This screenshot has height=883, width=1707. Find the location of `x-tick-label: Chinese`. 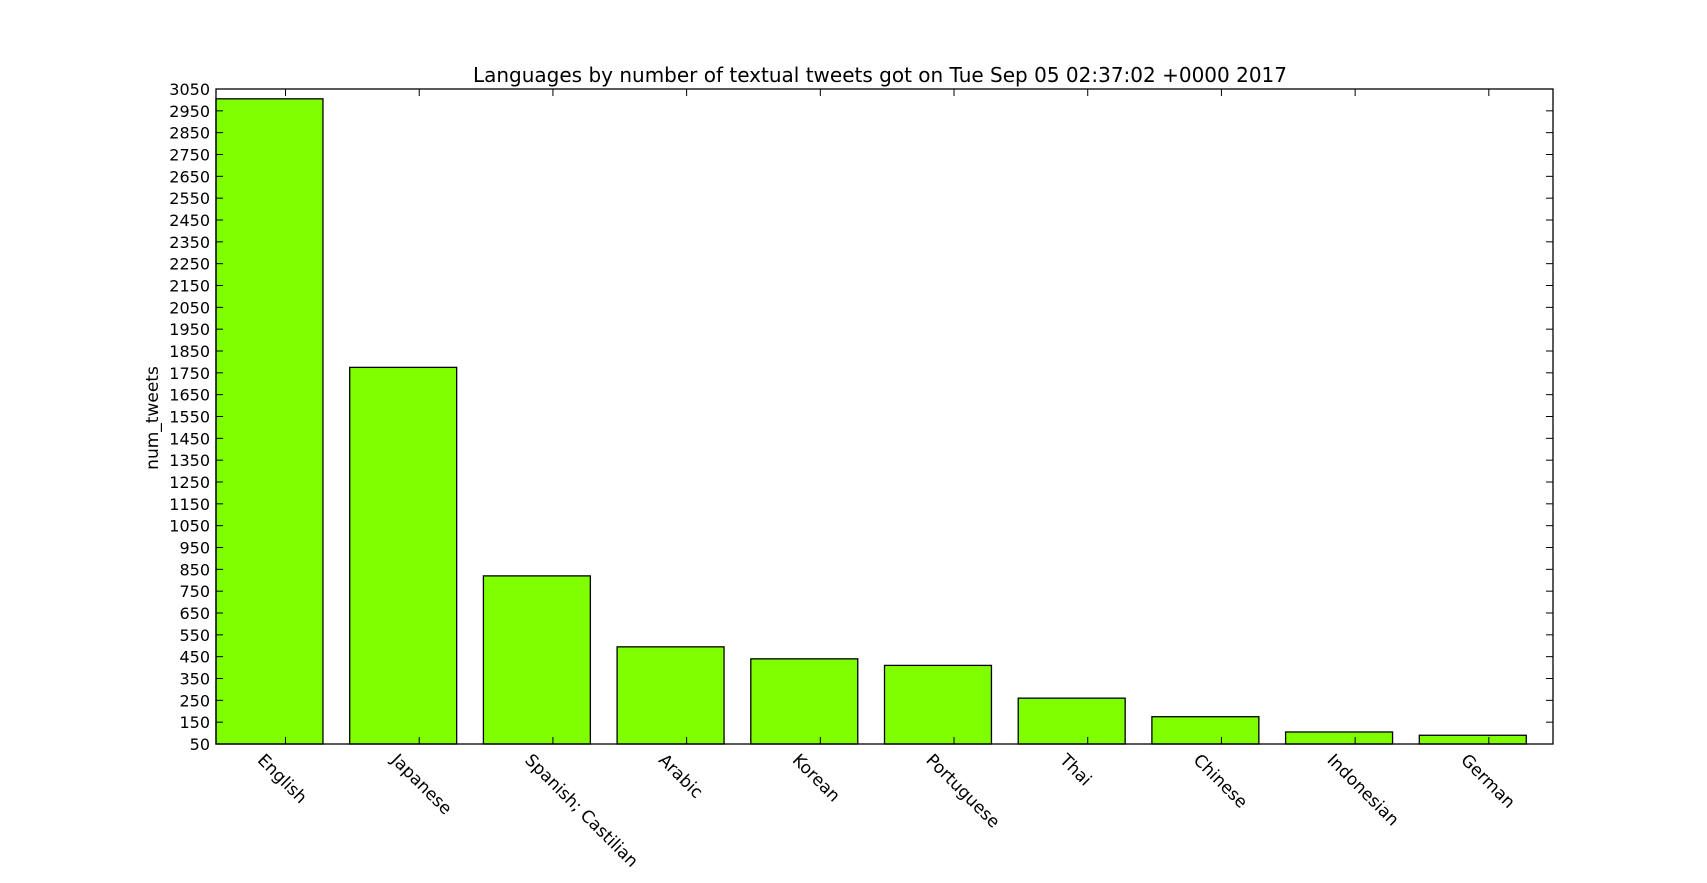

x-tick-label: Chinese is located at coordinates (1220, 781).